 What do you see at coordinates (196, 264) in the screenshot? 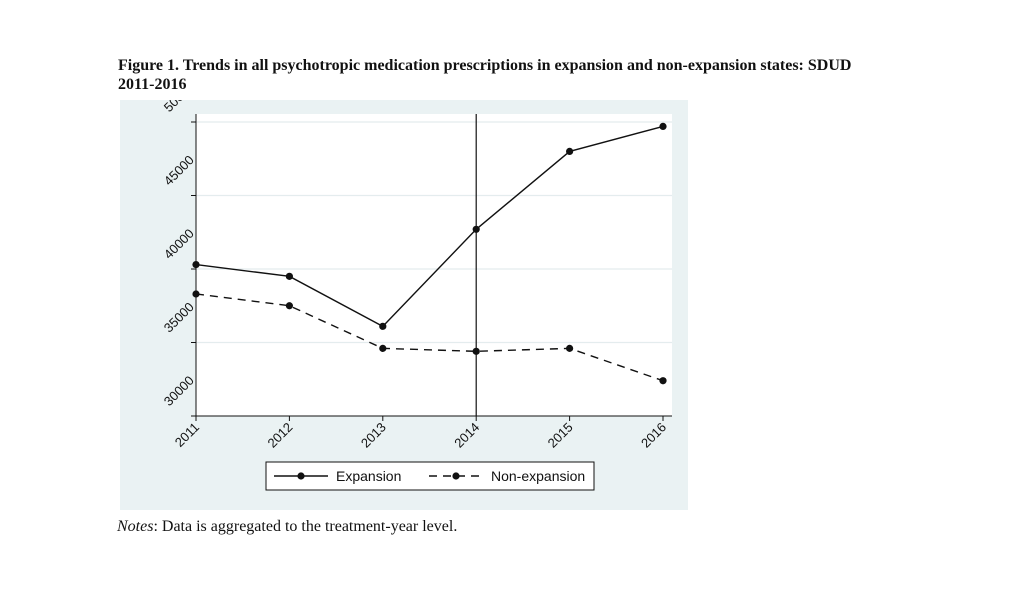
I see `data-point-expansion-2011` at bounding box center [196, 264].